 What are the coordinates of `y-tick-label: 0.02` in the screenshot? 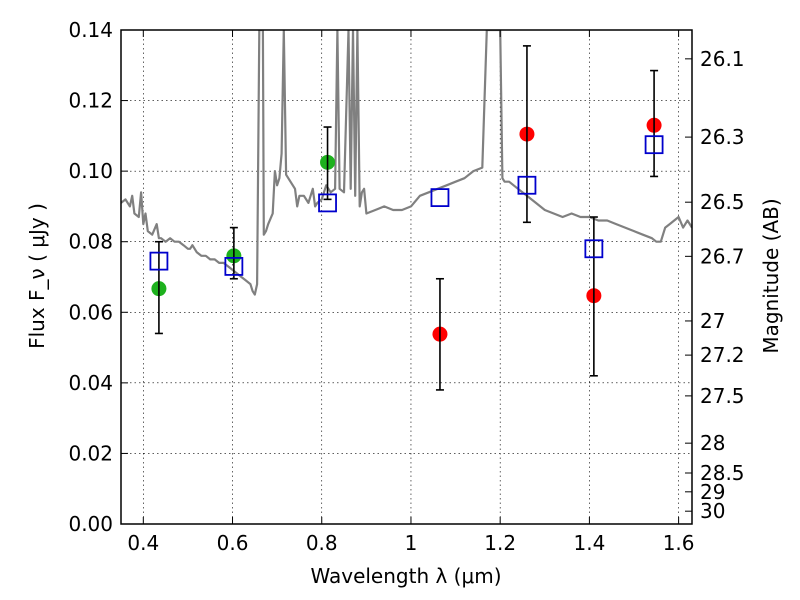 It's located at (90, 453).